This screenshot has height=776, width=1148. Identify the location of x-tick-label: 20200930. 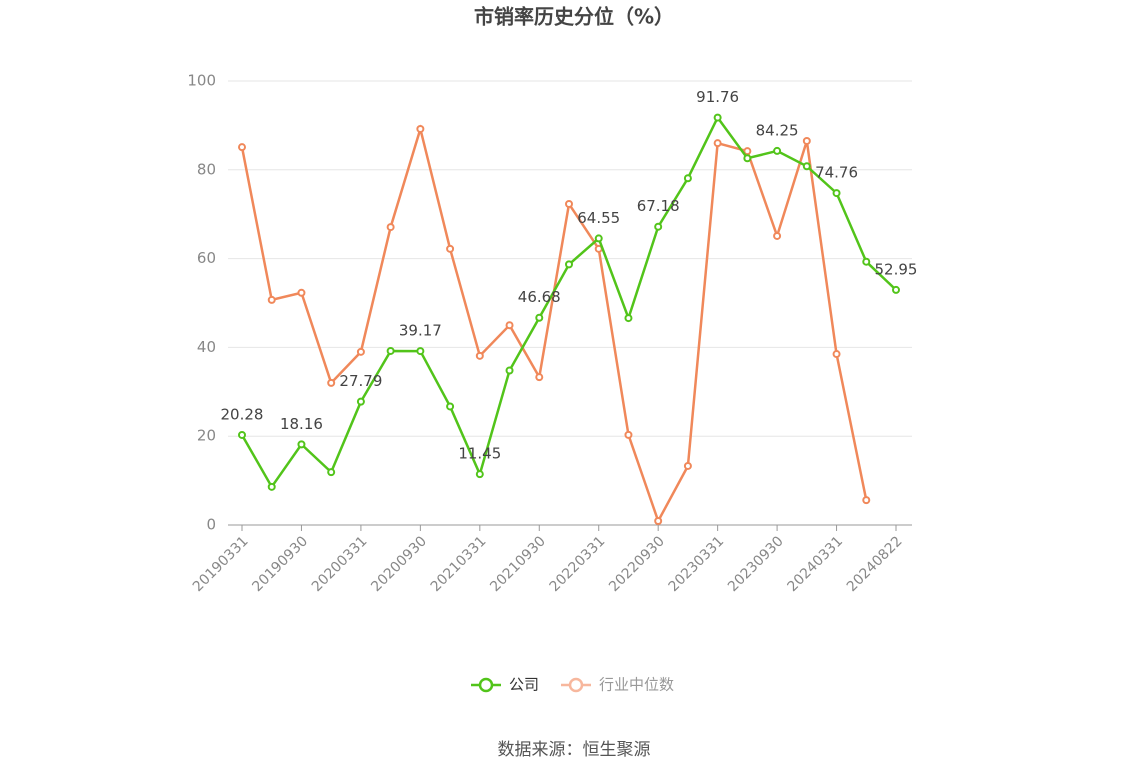
(399, 564).